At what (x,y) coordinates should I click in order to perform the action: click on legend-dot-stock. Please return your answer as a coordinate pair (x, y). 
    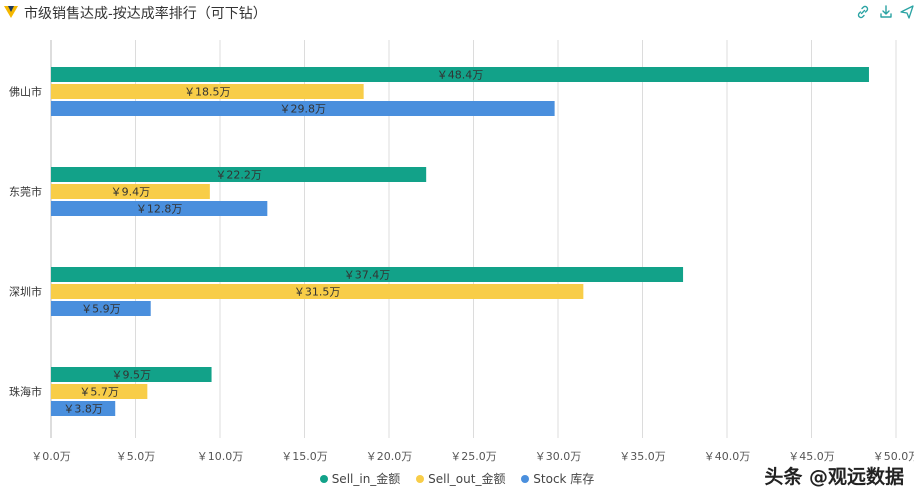
    Looking at the image, I should click on (525, 479).